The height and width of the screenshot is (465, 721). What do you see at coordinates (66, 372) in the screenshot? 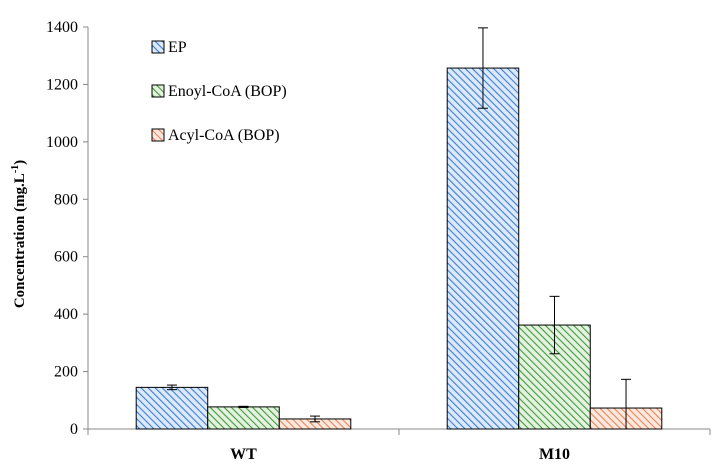
I see `y-tick-label: 200` at bounding box center [66, 372].